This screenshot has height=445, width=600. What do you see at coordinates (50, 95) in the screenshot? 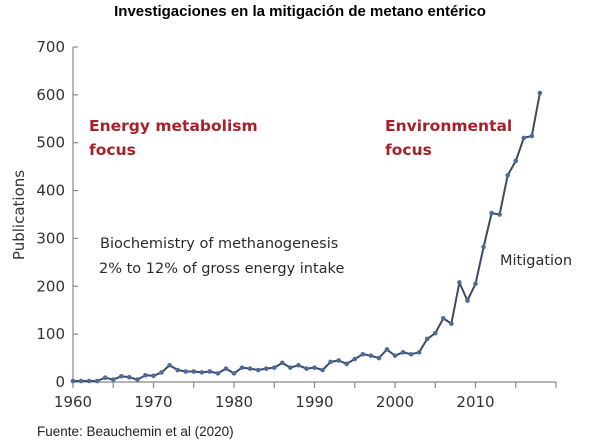
I see `y-tick-label: 600` at bounding box center [50, 95].